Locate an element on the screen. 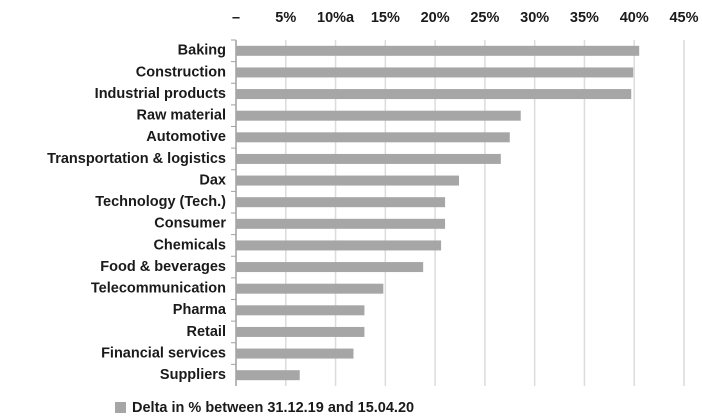 The height and width of the screenshot is (418, 702). y-tick-label: Financial services is located at coordinates (163, 353).